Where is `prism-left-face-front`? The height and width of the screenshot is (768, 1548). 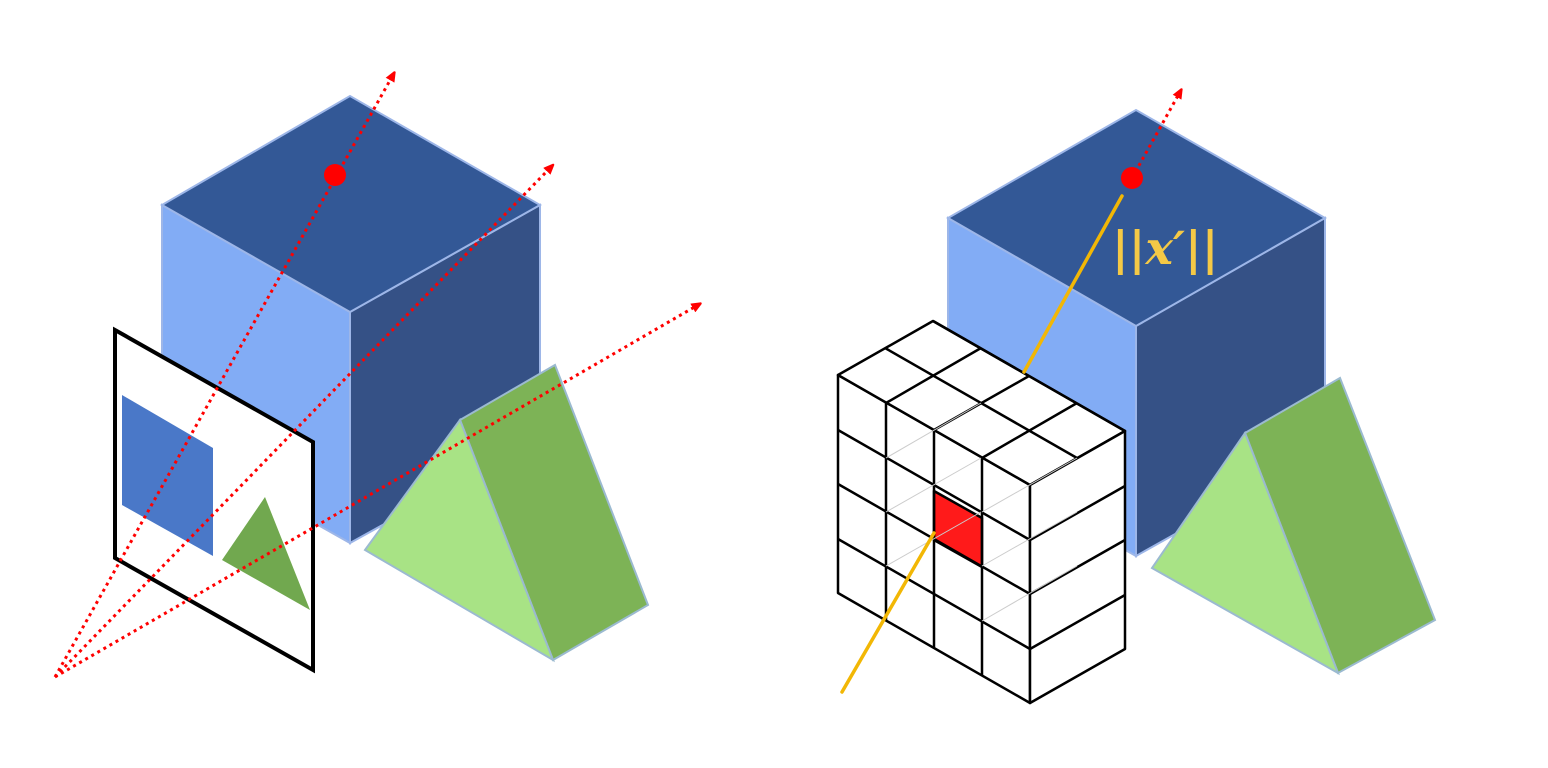 prism-left-face-front is located at coordinates (459, 540).